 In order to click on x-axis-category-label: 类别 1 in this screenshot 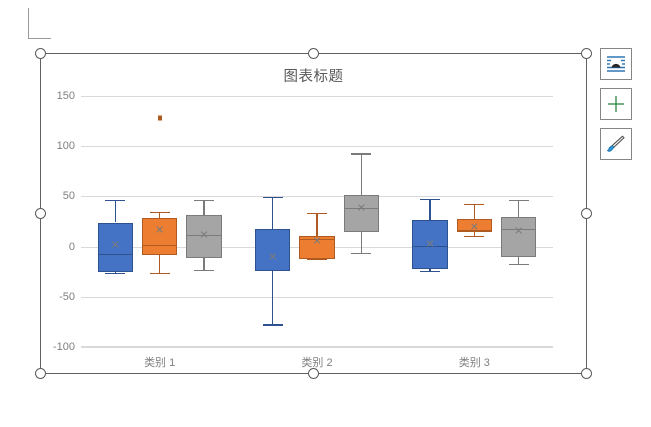, I will do `click(160, 363)`.